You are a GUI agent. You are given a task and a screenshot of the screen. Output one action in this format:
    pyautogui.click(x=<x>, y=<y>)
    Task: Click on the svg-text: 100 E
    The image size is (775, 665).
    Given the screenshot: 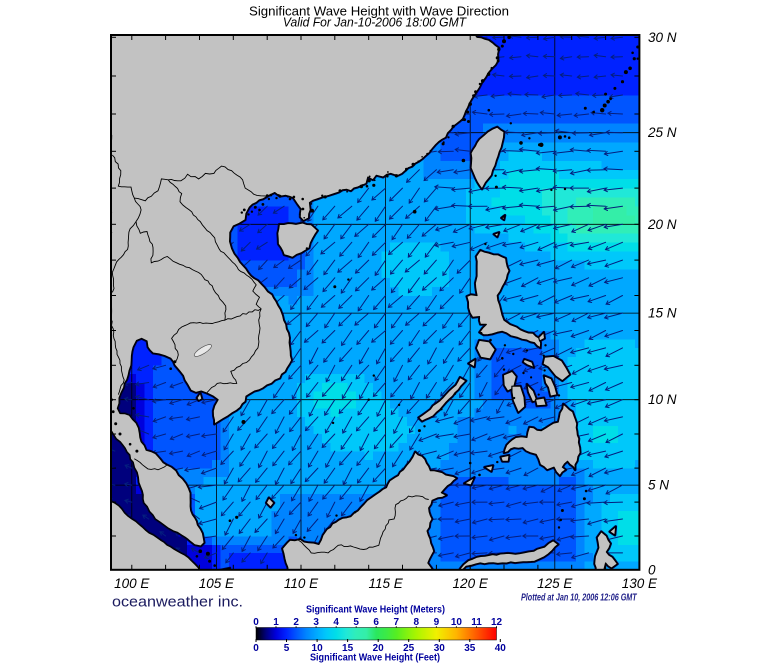 What is the action you would take?
    pyautogui.click(x=132, y=583)
    